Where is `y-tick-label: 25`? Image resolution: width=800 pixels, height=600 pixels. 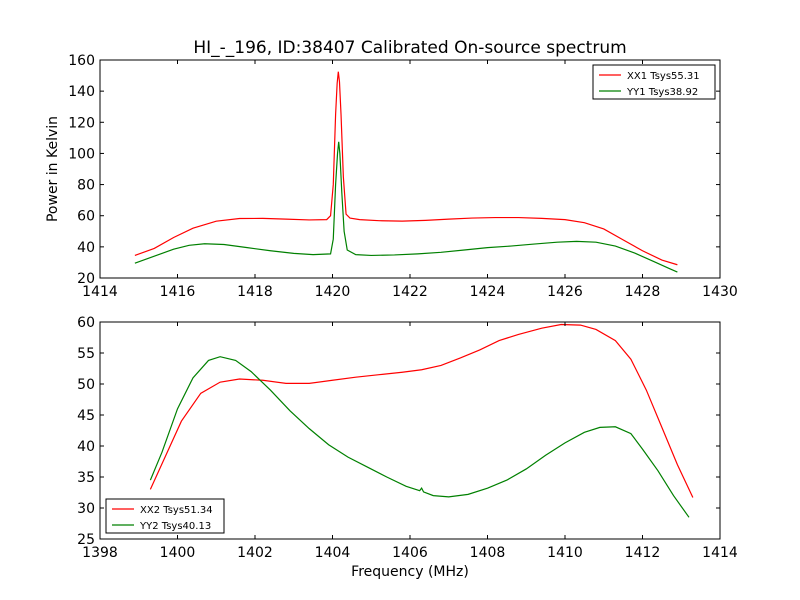 y-tick-label: 25 is located at coordinates (86, 540).